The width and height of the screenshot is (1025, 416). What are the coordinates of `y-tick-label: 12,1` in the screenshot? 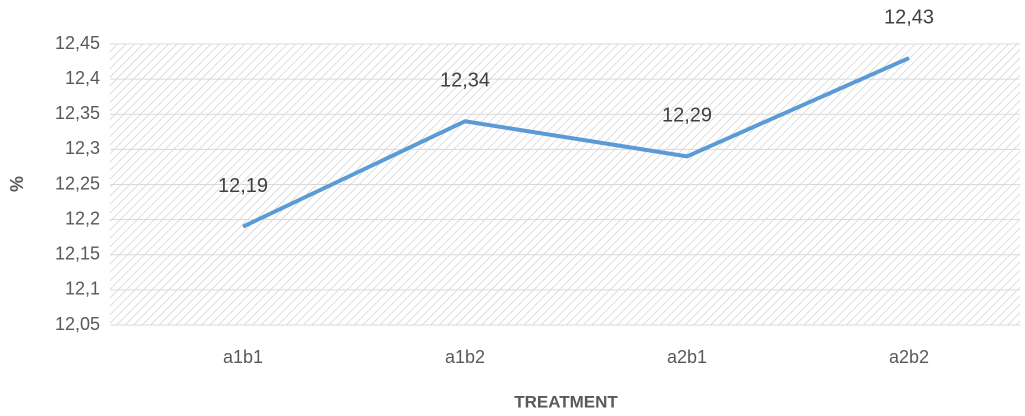 It's located at (82, 289).